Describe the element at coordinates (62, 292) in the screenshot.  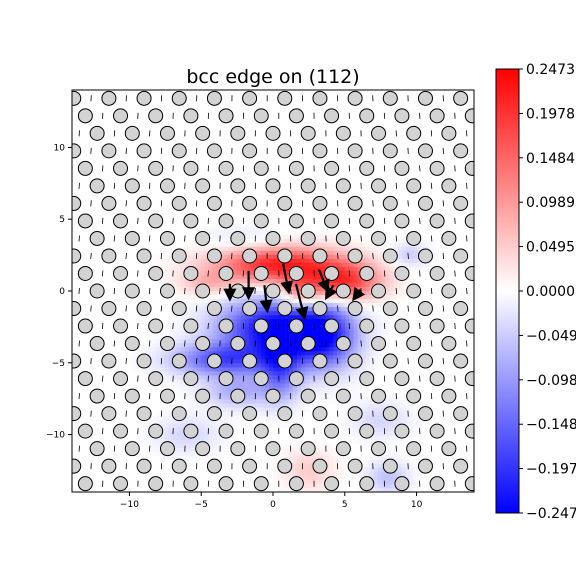
I see `y-tick-label: 0` at that location.